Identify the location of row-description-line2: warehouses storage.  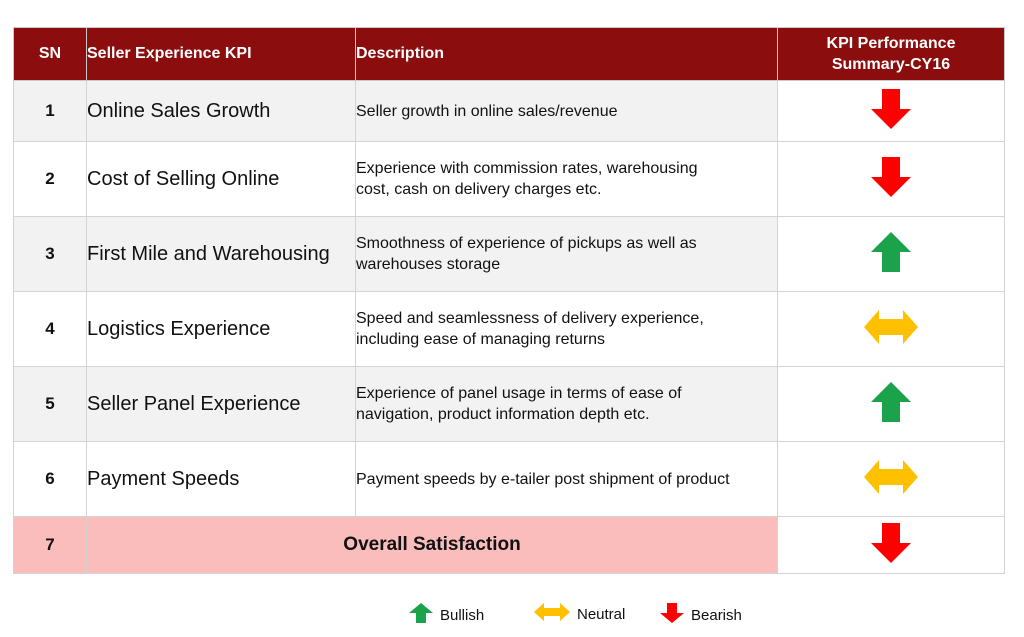
(428, 264).